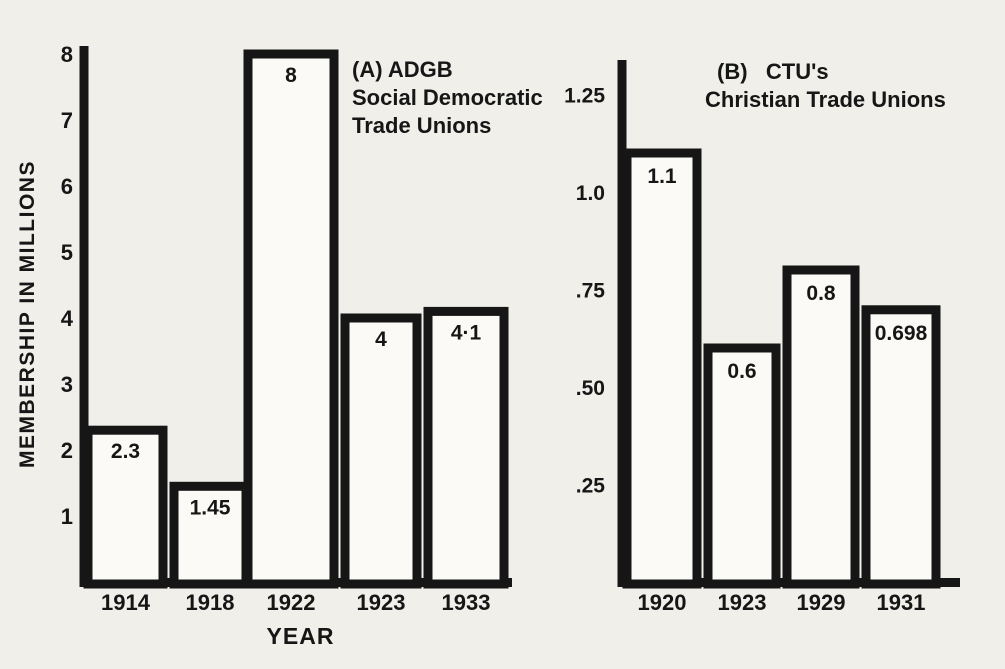 This screenshot has width=1005, height=669. Describe the element at coordinates (773, 71) in the screenshot. I see `chart-b-title-line1: (B) CTU's` at that location.